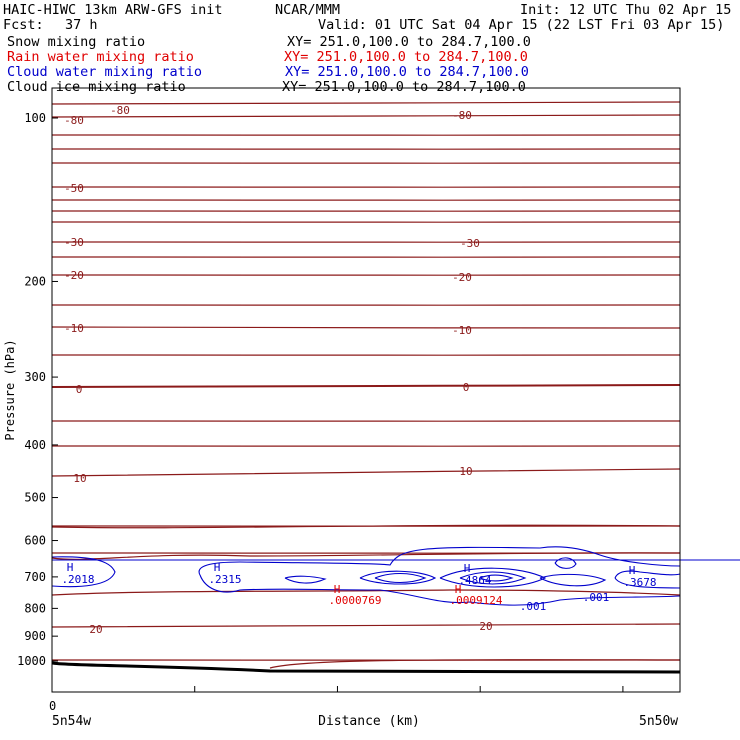 The width and height of the screenshot is (740, 740). What do you see at coordinates (35, 281) in the screenshot?
I see `y-tick-label-200: 200` at bounding box center [35, 281].